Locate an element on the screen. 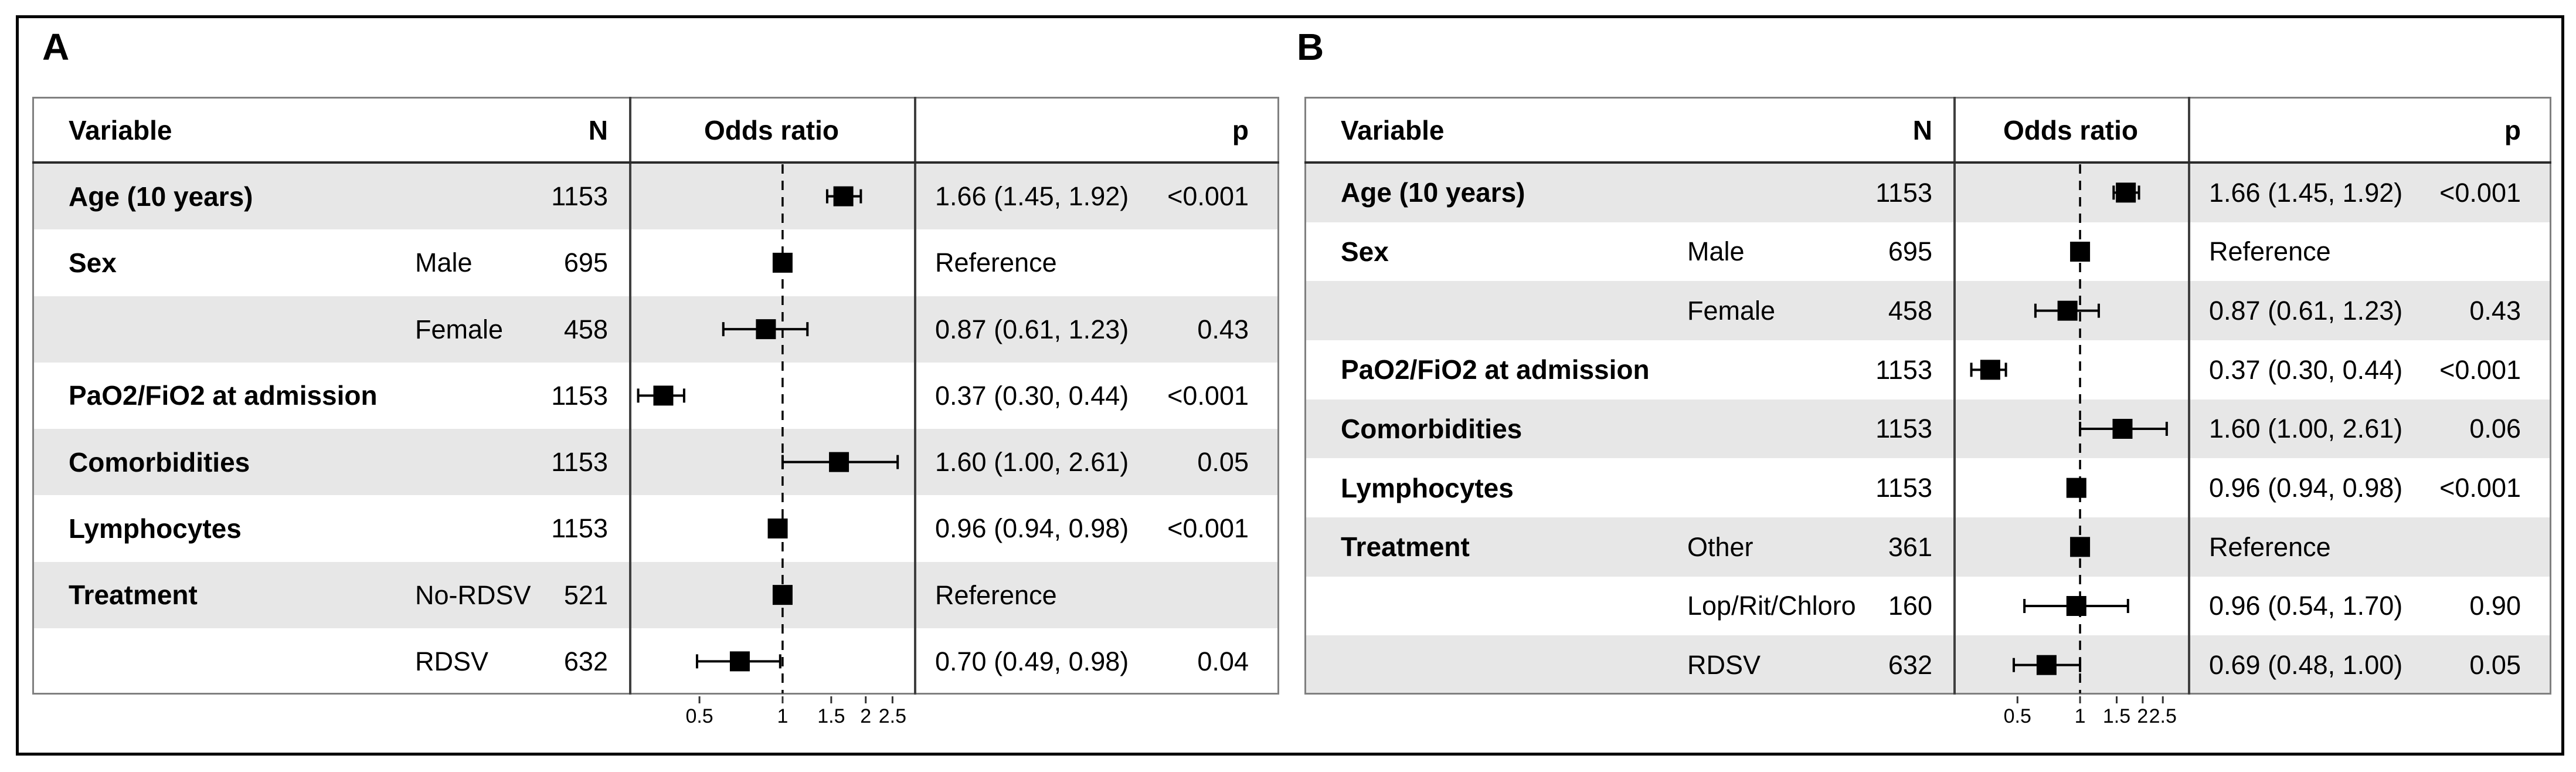 The width and height of the screenshot is (2576, 772). or-value-cell: 0.87 (0.61, 1.23) is located at coordinates (2306, 311).